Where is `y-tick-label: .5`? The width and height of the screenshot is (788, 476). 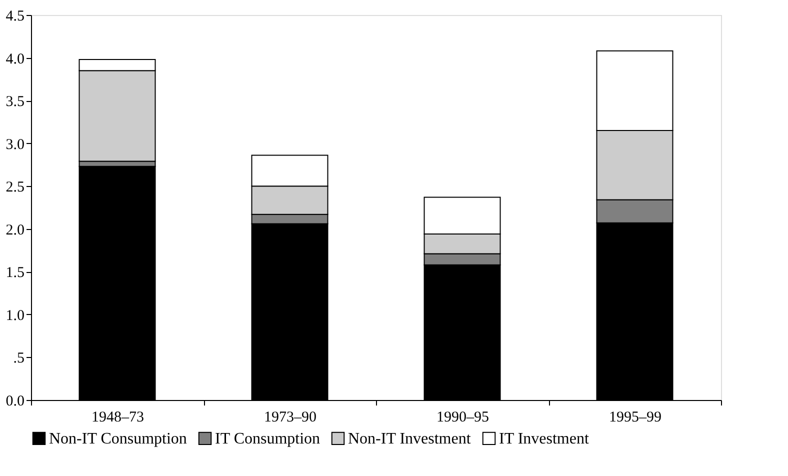
y-tick-label: .5 is located at coordinates (18, 358).